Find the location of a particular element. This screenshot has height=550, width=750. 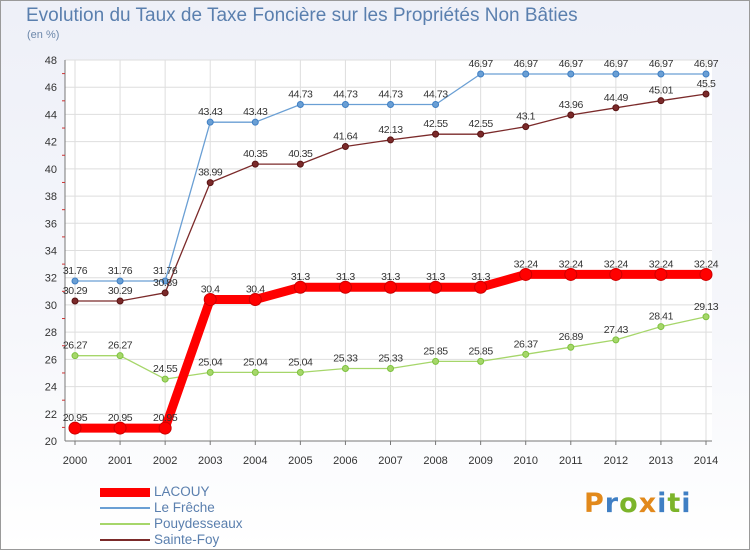

data-label: 28.41 is located at coordinates (661, 317).